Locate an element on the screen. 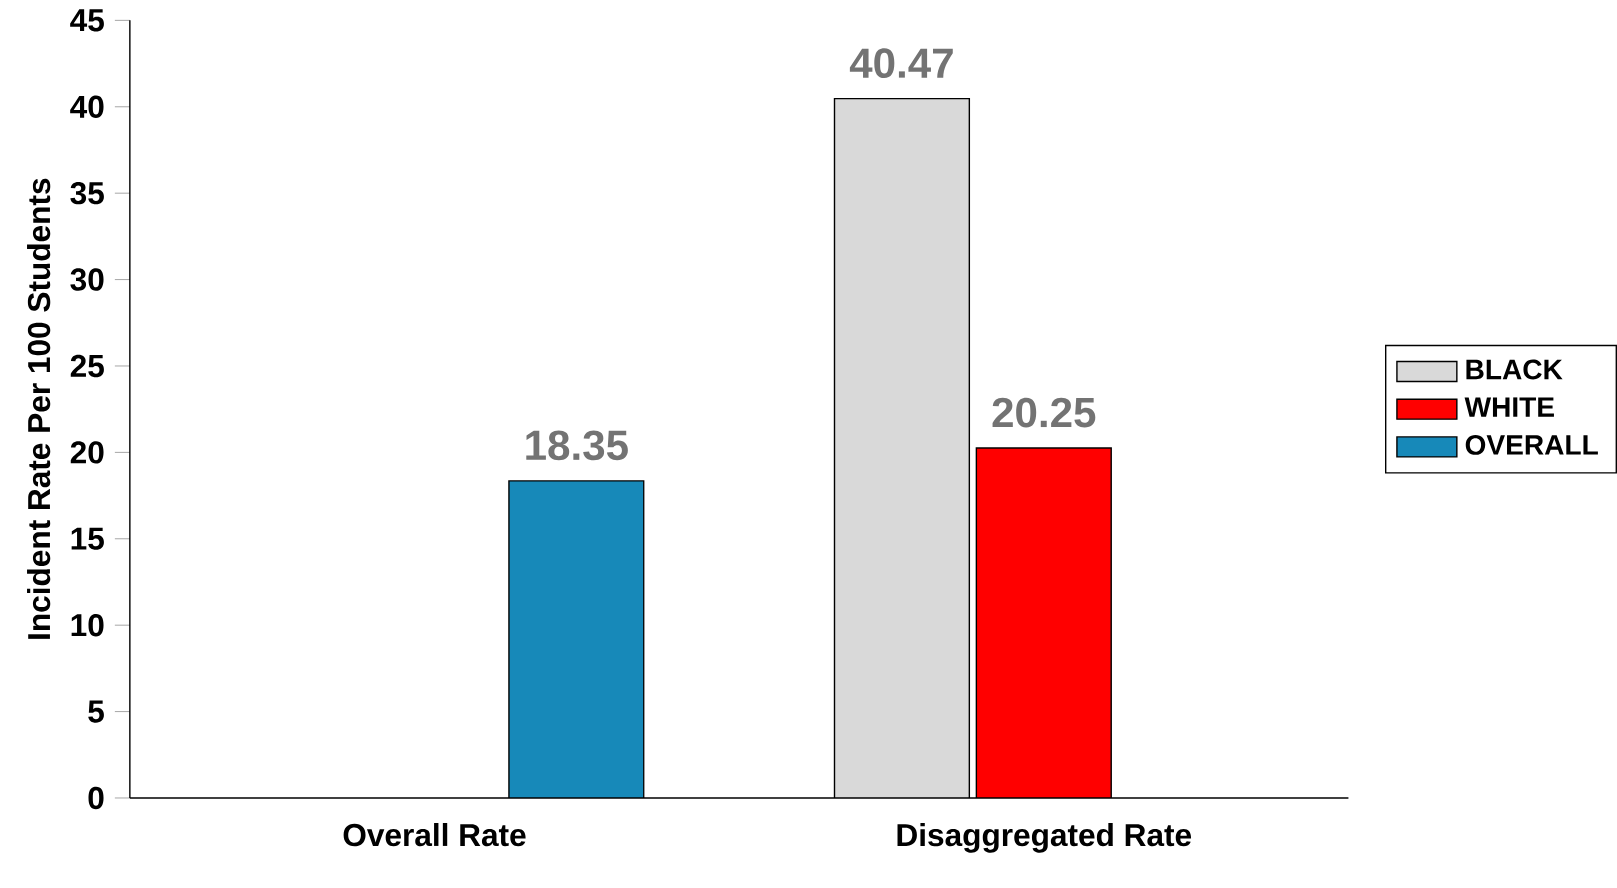 The height and width of the screenshot is (888, 1617). data-label: 18.35 is located at coordinates (577, 445).